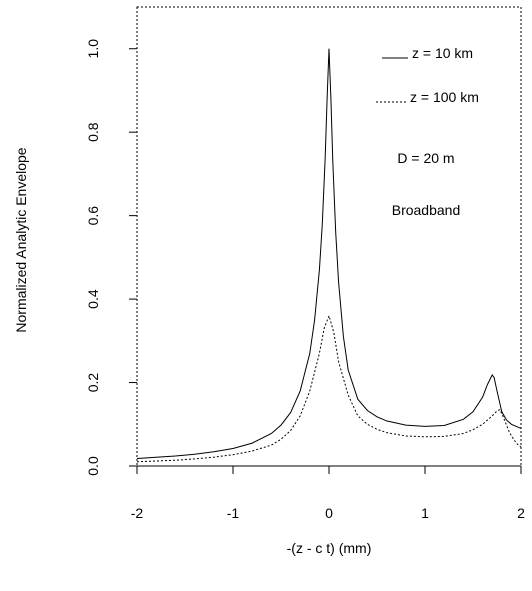 The image size is (532, 591). I want to click on y-tick-label: 0.2, so click(93, 383).